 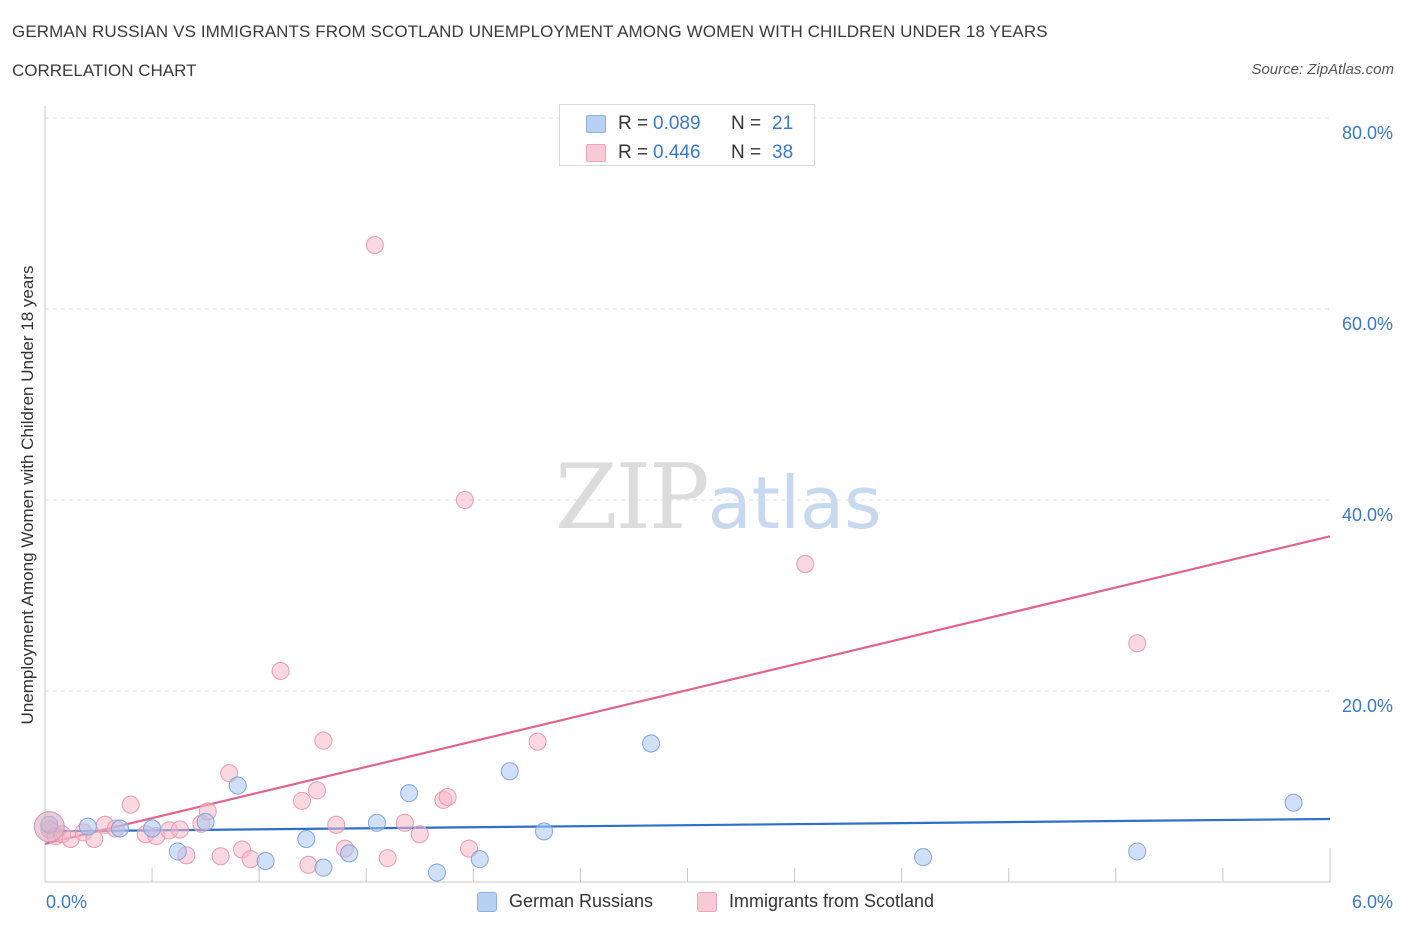 What do you see at coordinates (104, 70) in the screenshot?
I see `chart-subtitle: CORRELATION CHART` at bounding box center [104, 70].